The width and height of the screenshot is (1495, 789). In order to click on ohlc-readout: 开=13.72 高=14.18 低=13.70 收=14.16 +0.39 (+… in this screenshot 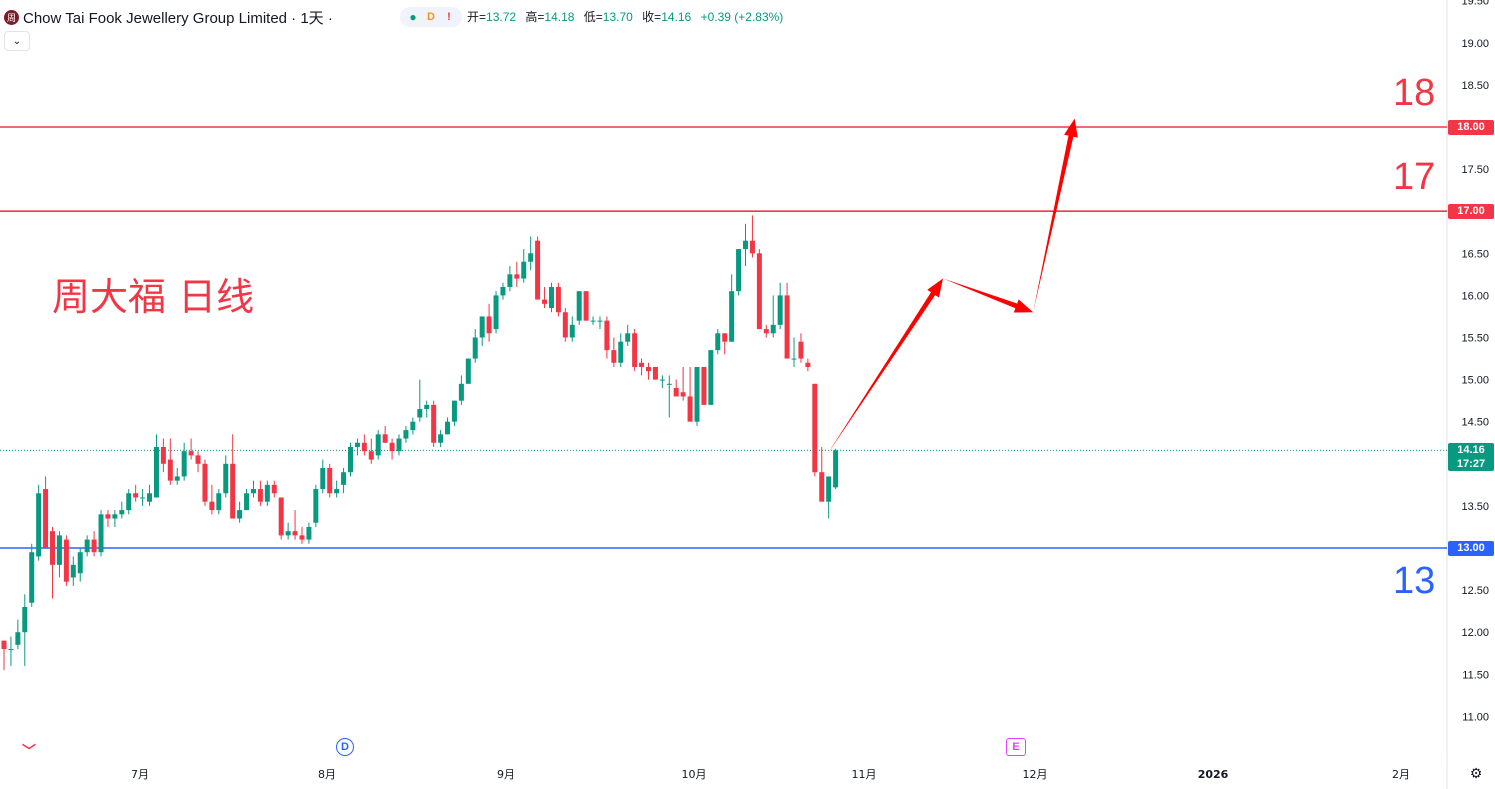, I will do `click(628, 16)`.